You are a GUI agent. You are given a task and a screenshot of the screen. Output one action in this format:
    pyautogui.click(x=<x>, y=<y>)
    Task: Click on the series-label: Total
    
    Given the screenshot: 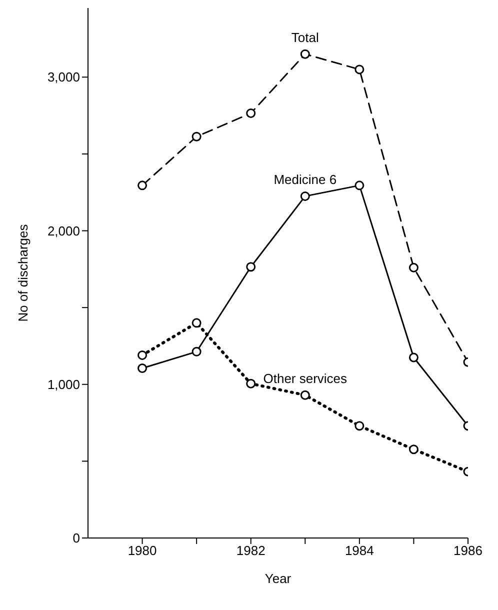 What is the action you would take?
    pyautogui.click(x=305, y=38)
    